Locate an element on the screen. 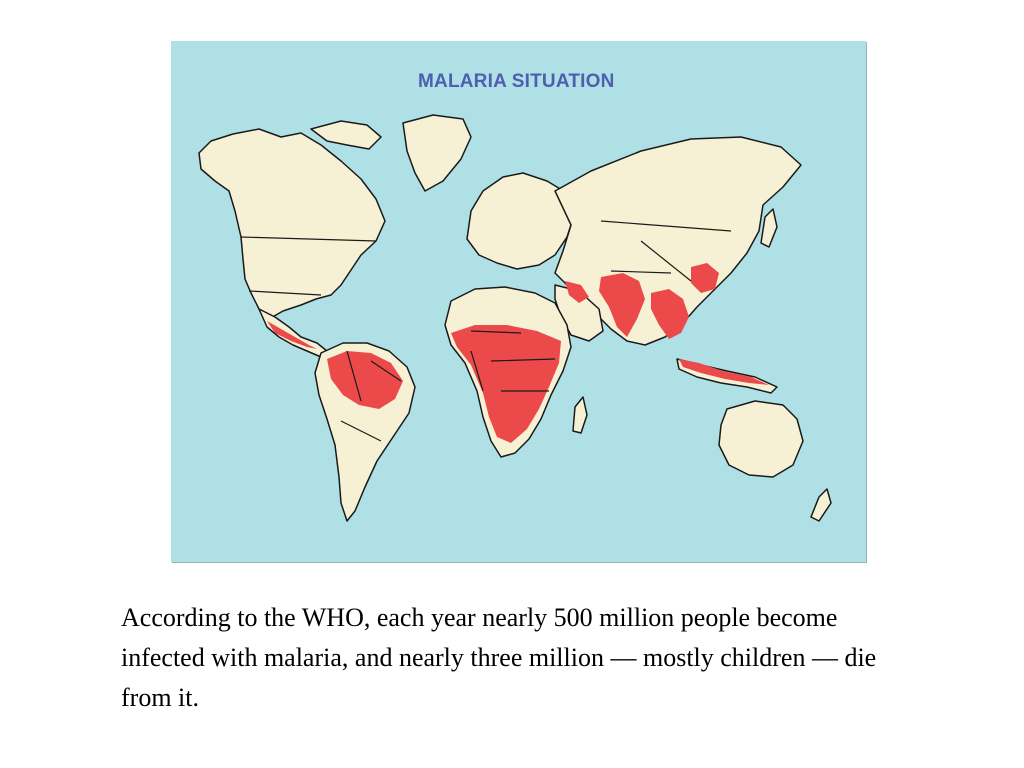 Image resolution: width=1024 pixels, height=768 pixels. map-title: MALARIA SITUATION is located at coordinates (516, 81).